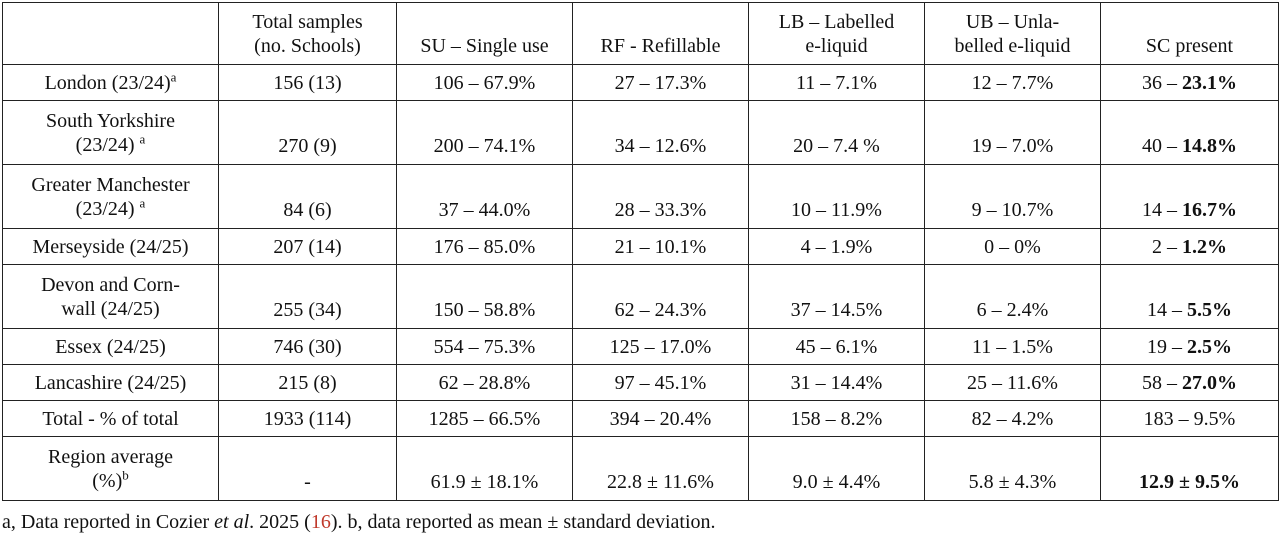 This screenshot has height=538, width=1280. What do you see at coordinates (836, 22) in the screenshot?
I see `column-header-text: LB – Labelled` at bounding box center [836, 22].